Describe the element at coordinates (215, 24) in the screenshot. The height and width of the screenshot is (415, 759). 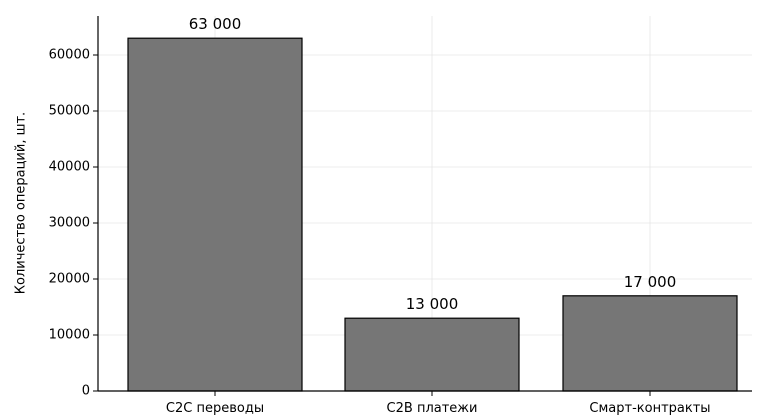
I see `data-label: 63 000` at that location.